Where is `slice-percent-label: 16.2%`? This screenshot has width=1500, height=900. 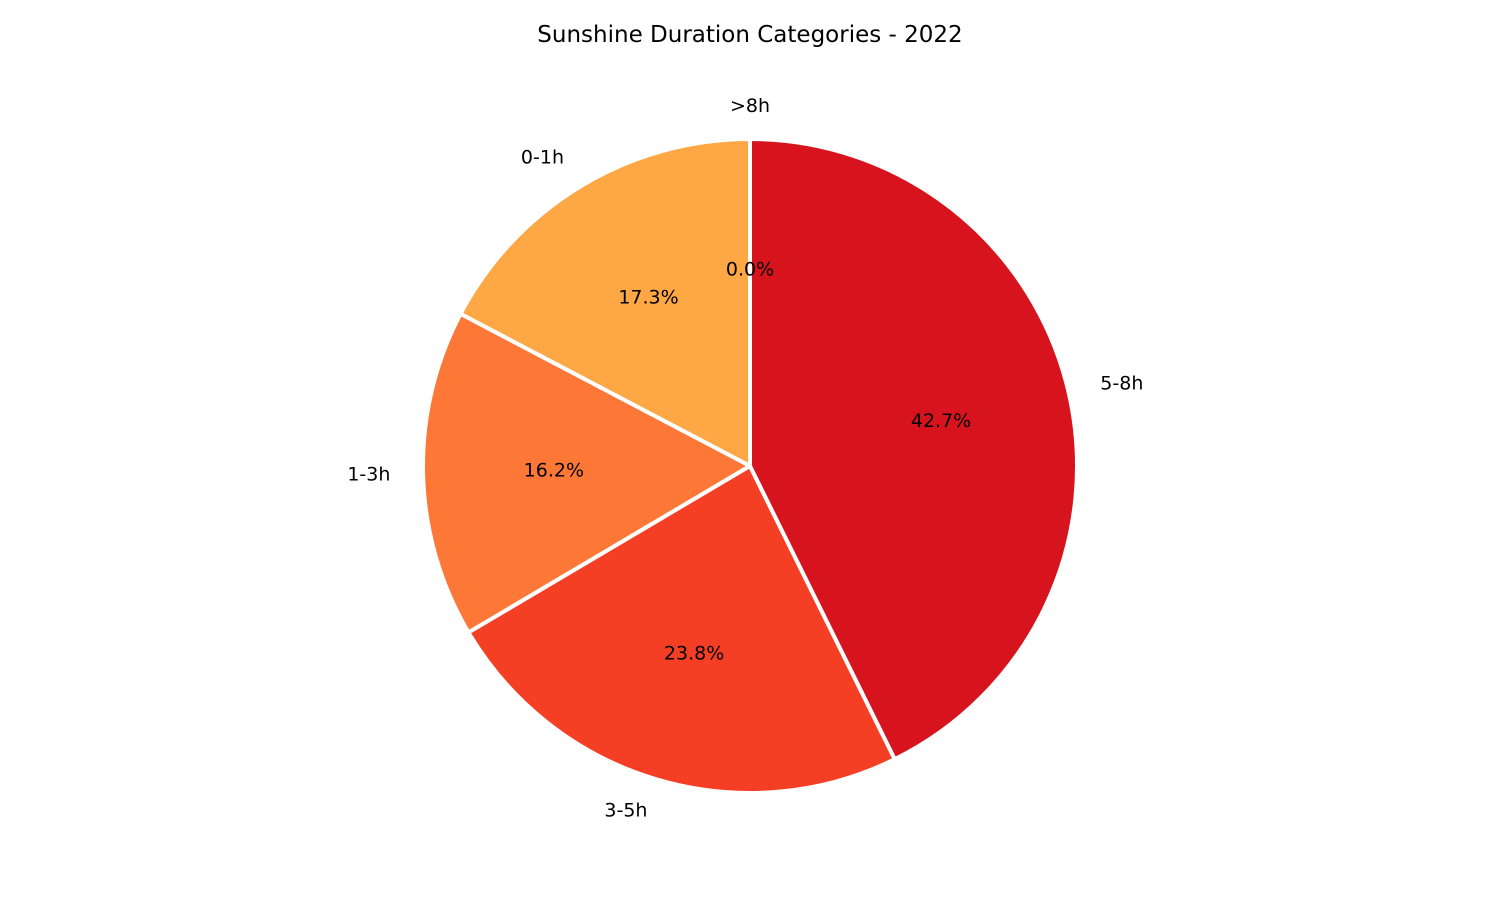 slice-percent-label: 16.2% is located at coordinates (554, 470).